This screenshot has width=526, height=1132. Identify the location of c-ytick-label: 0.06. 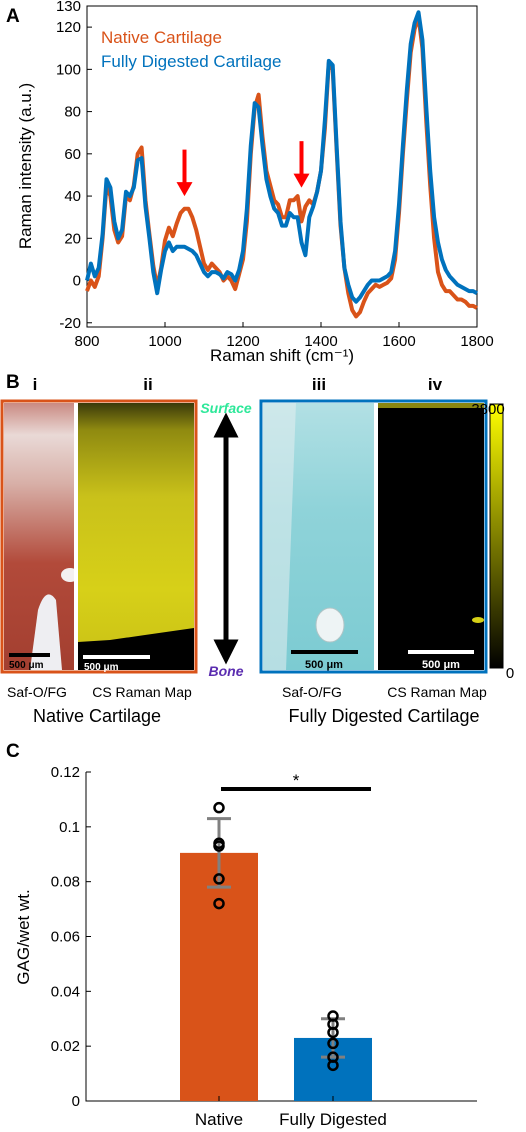
(65, 937).